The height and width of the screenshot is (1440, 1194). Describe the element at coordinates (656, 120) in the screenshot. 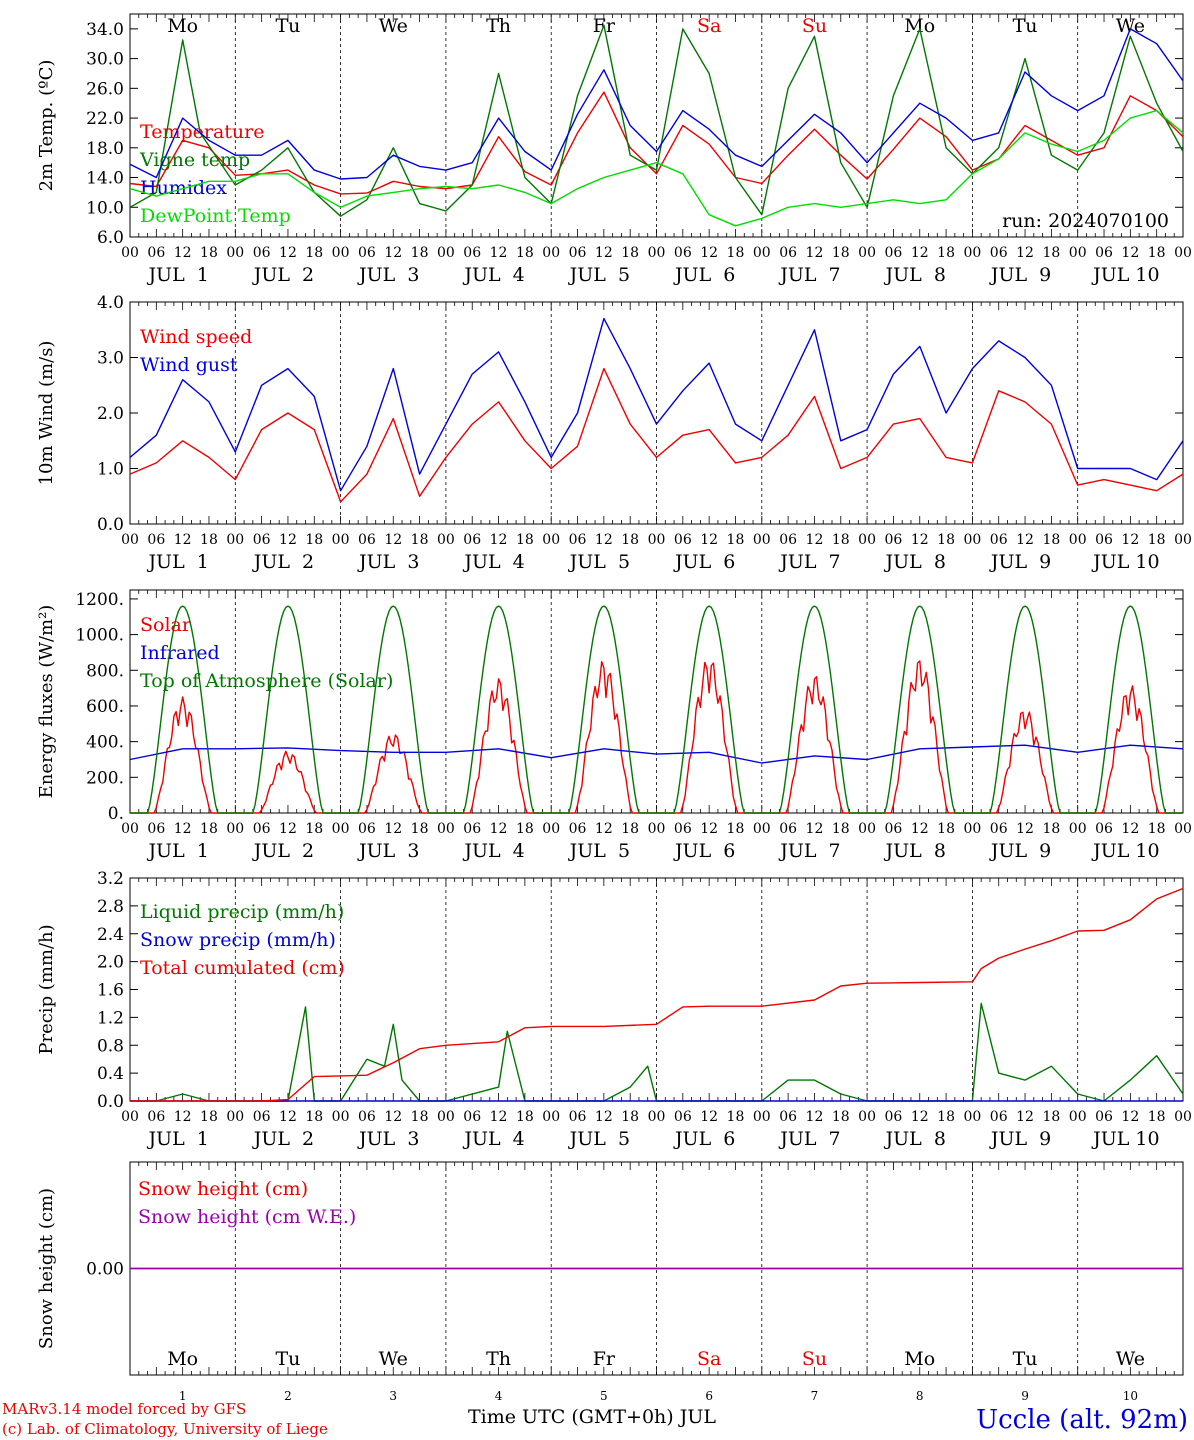

I see `series-line-vigne-temp` at that location.